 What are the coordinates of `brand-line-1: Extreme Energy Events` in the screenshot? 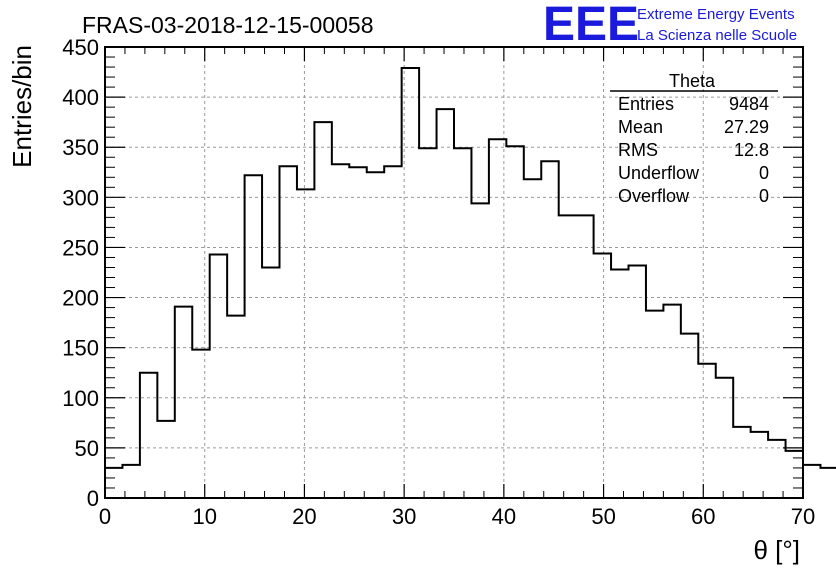 It's located at (716, 14).